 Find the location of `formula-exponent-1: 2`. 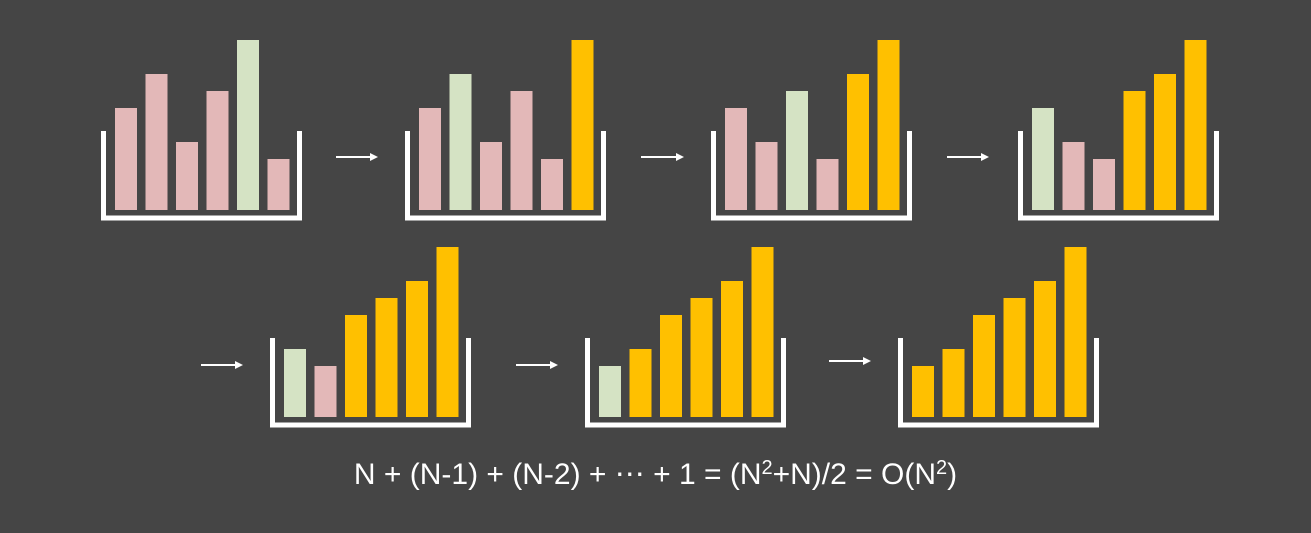

formula-exponent-1: 2 is located at coordinates (767, 468).